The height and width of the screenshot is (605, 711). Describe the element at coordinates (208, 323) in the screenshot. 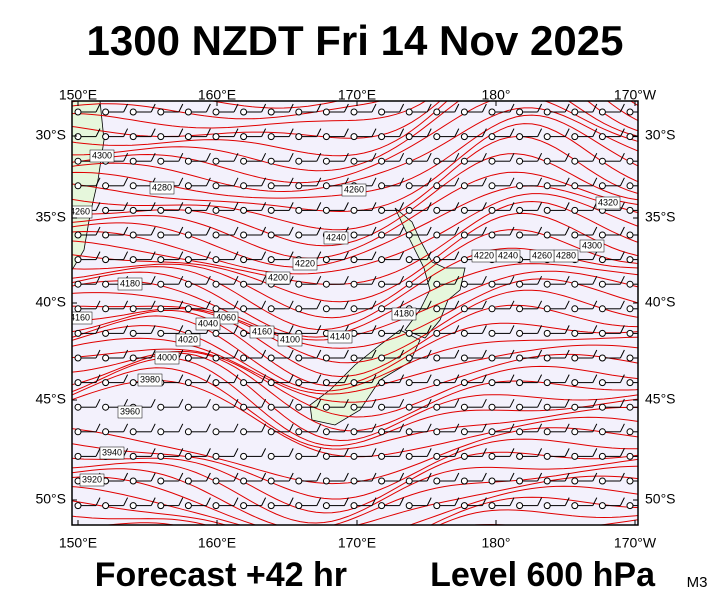

I see `contour-label: 4040` at that location.